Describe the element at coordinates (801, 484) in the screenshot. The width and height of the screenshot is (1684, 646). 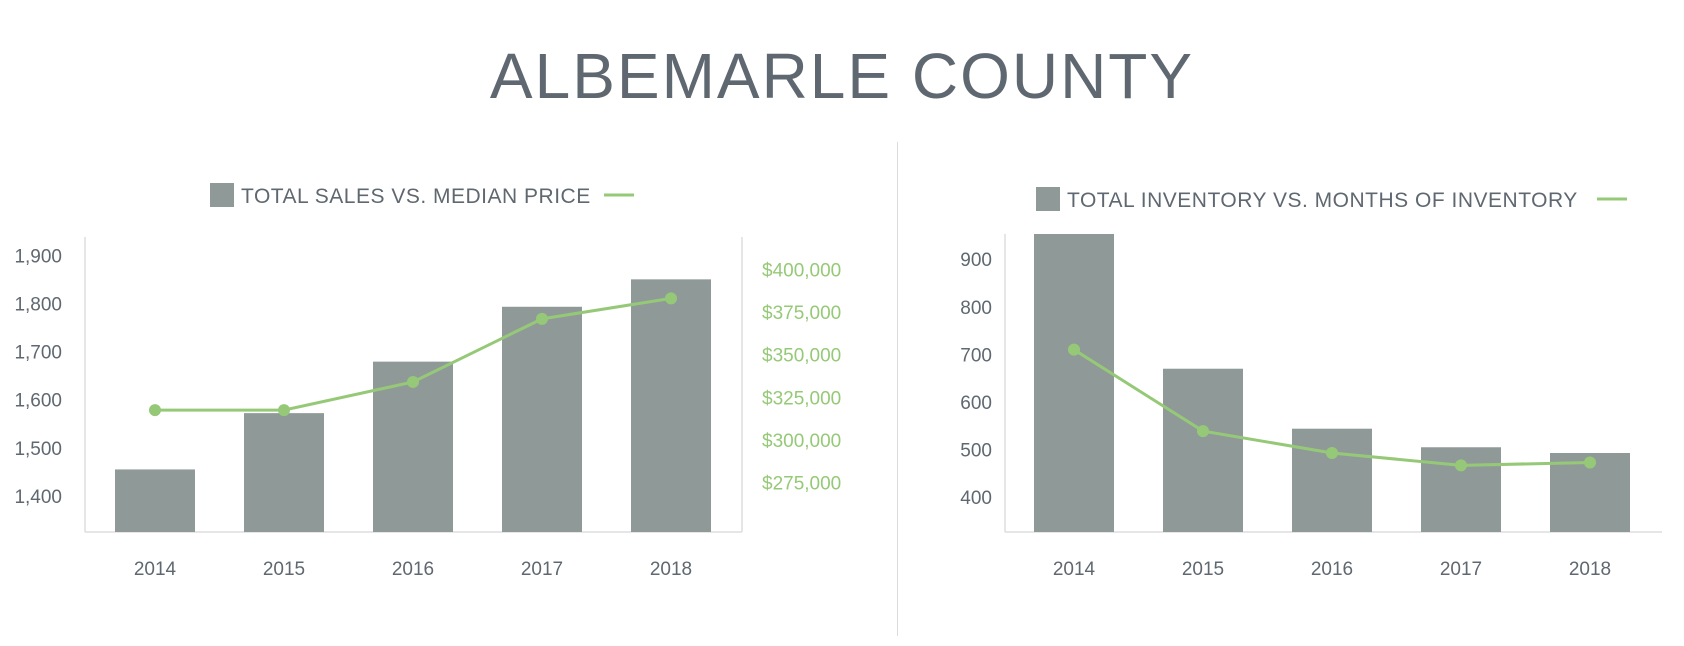
I see `y-right-tick-label: $275,000` at that location.